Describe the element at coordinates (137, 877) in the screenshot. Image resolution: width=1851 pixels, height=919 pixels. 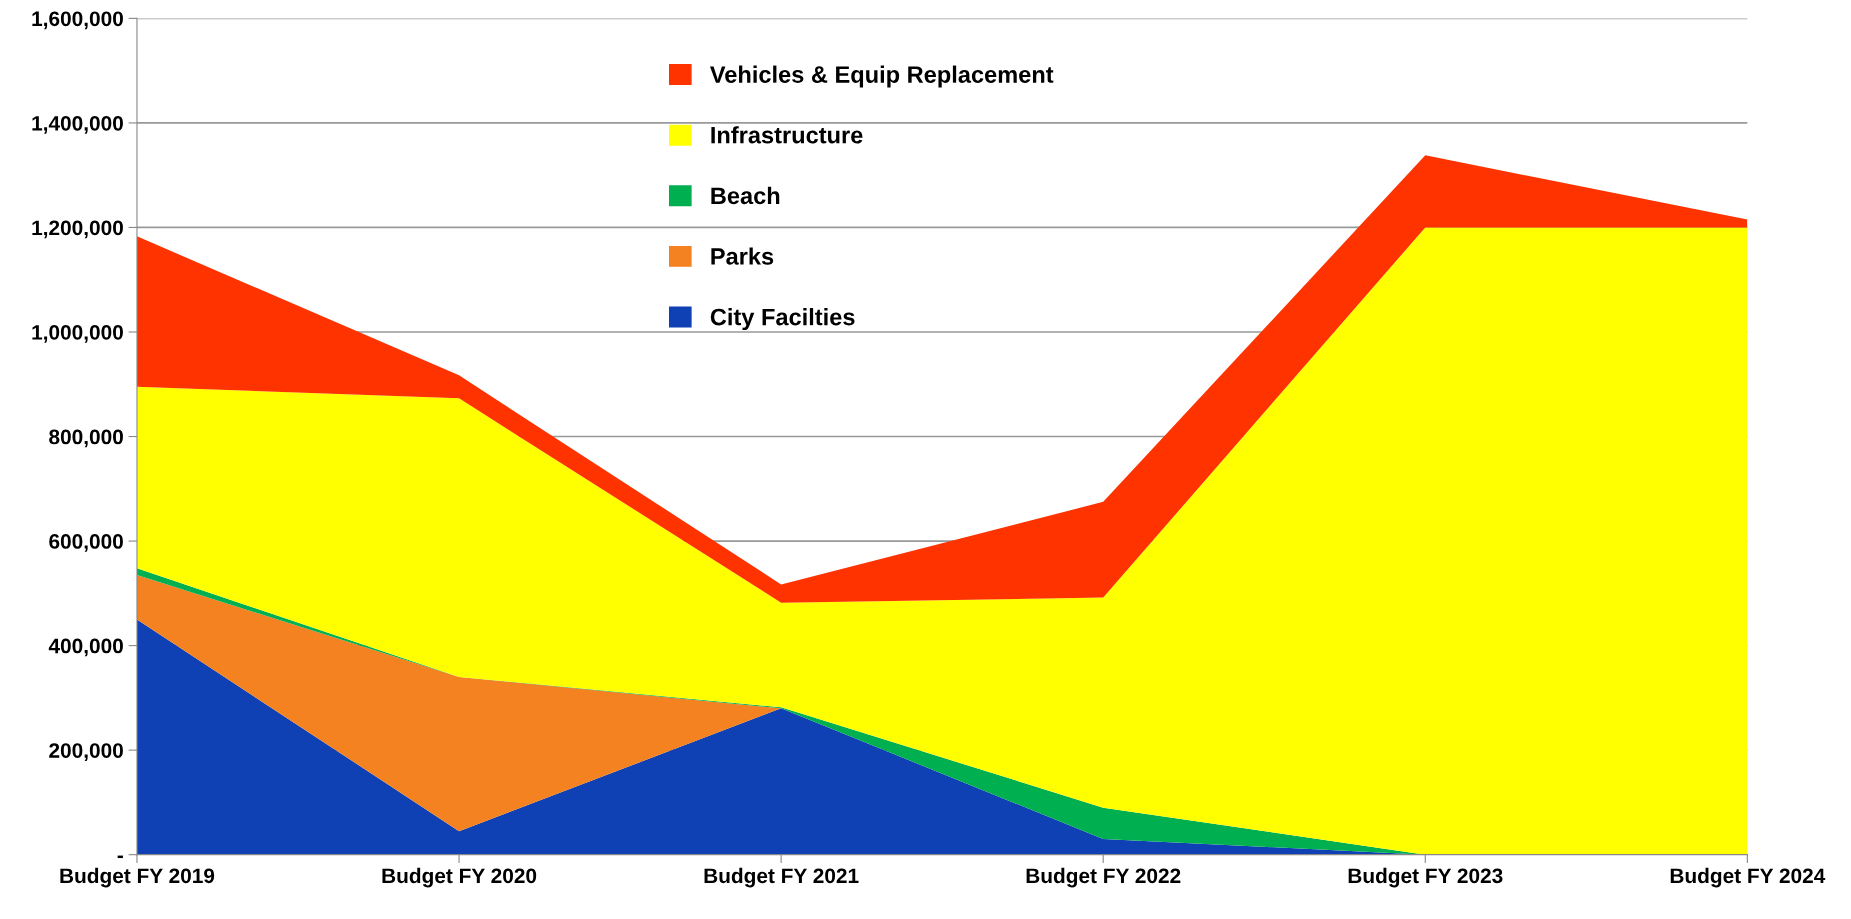
I see `x-tick-label: Budget FY 2019` at that location.